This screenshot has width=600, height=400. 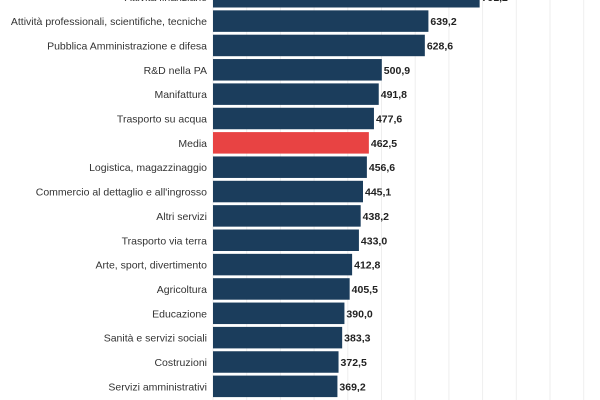 I want to click on value-label: 462,5, so click(x=384, y=144).